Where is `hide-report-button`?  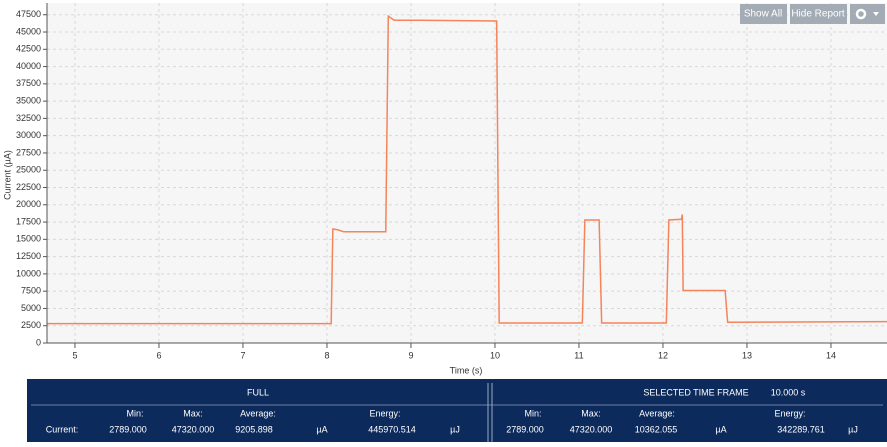 hide-report-button is located at coordinates (818, 14).